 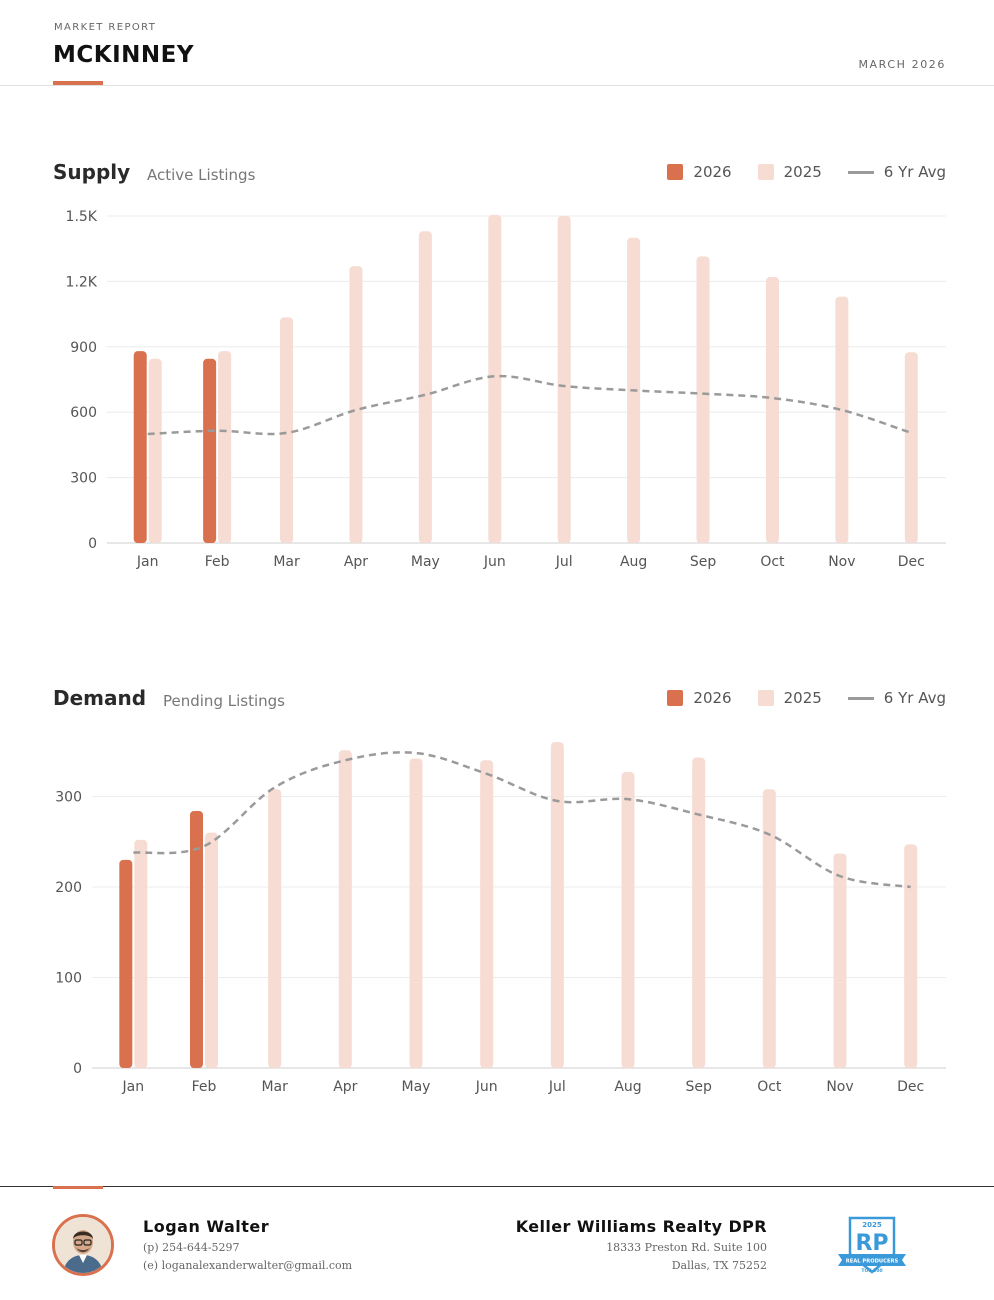 What do you see at coordinates (872, 1262) in the screenshot?
I see `badge-line1: REAL PRODUCERS` at bounding box center [872, 1262].